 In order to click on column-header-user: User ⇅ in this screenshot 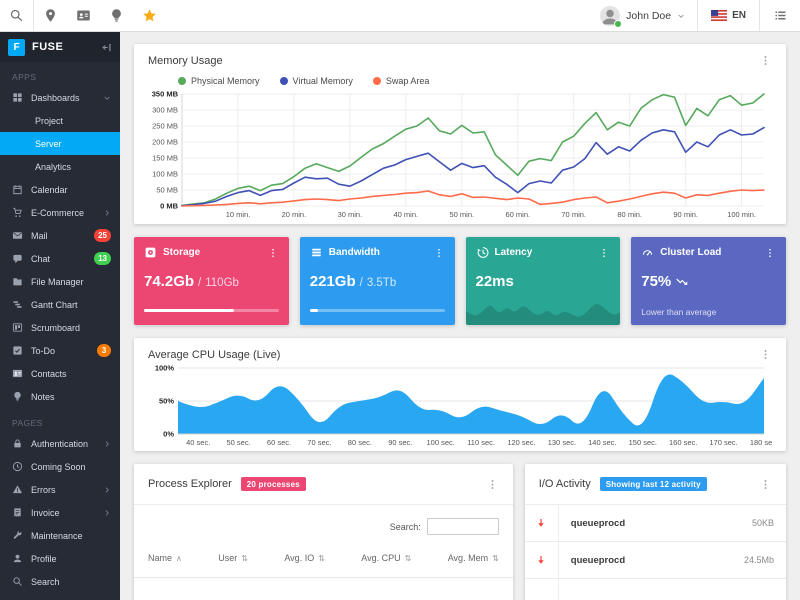, I will do `click(233, 558)`.